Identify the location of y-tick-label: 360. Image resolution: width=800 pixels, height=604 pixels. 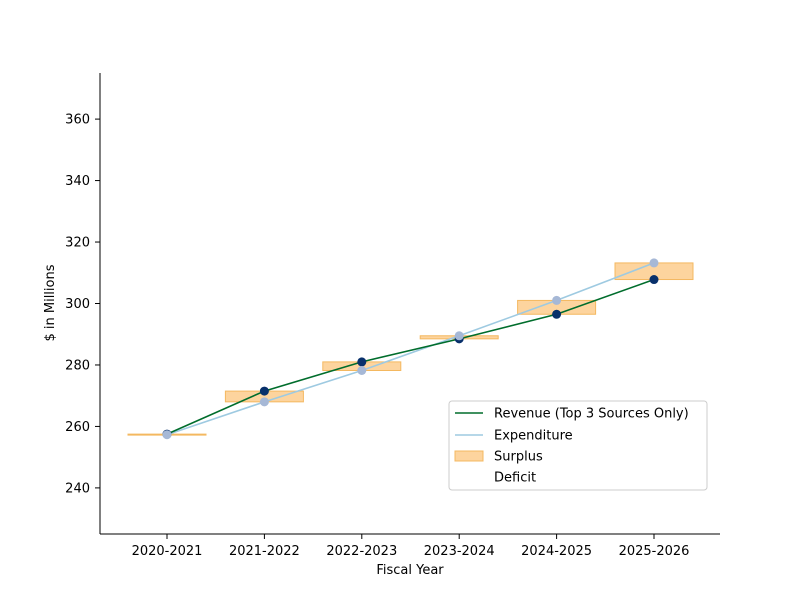
(77, 120).